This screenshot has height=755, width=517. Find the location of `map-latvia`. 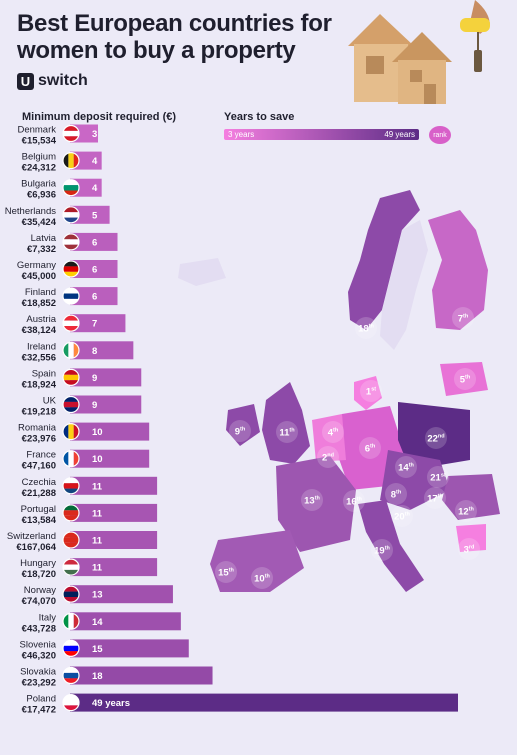

map-latvia is located at coordinates (464, 379).